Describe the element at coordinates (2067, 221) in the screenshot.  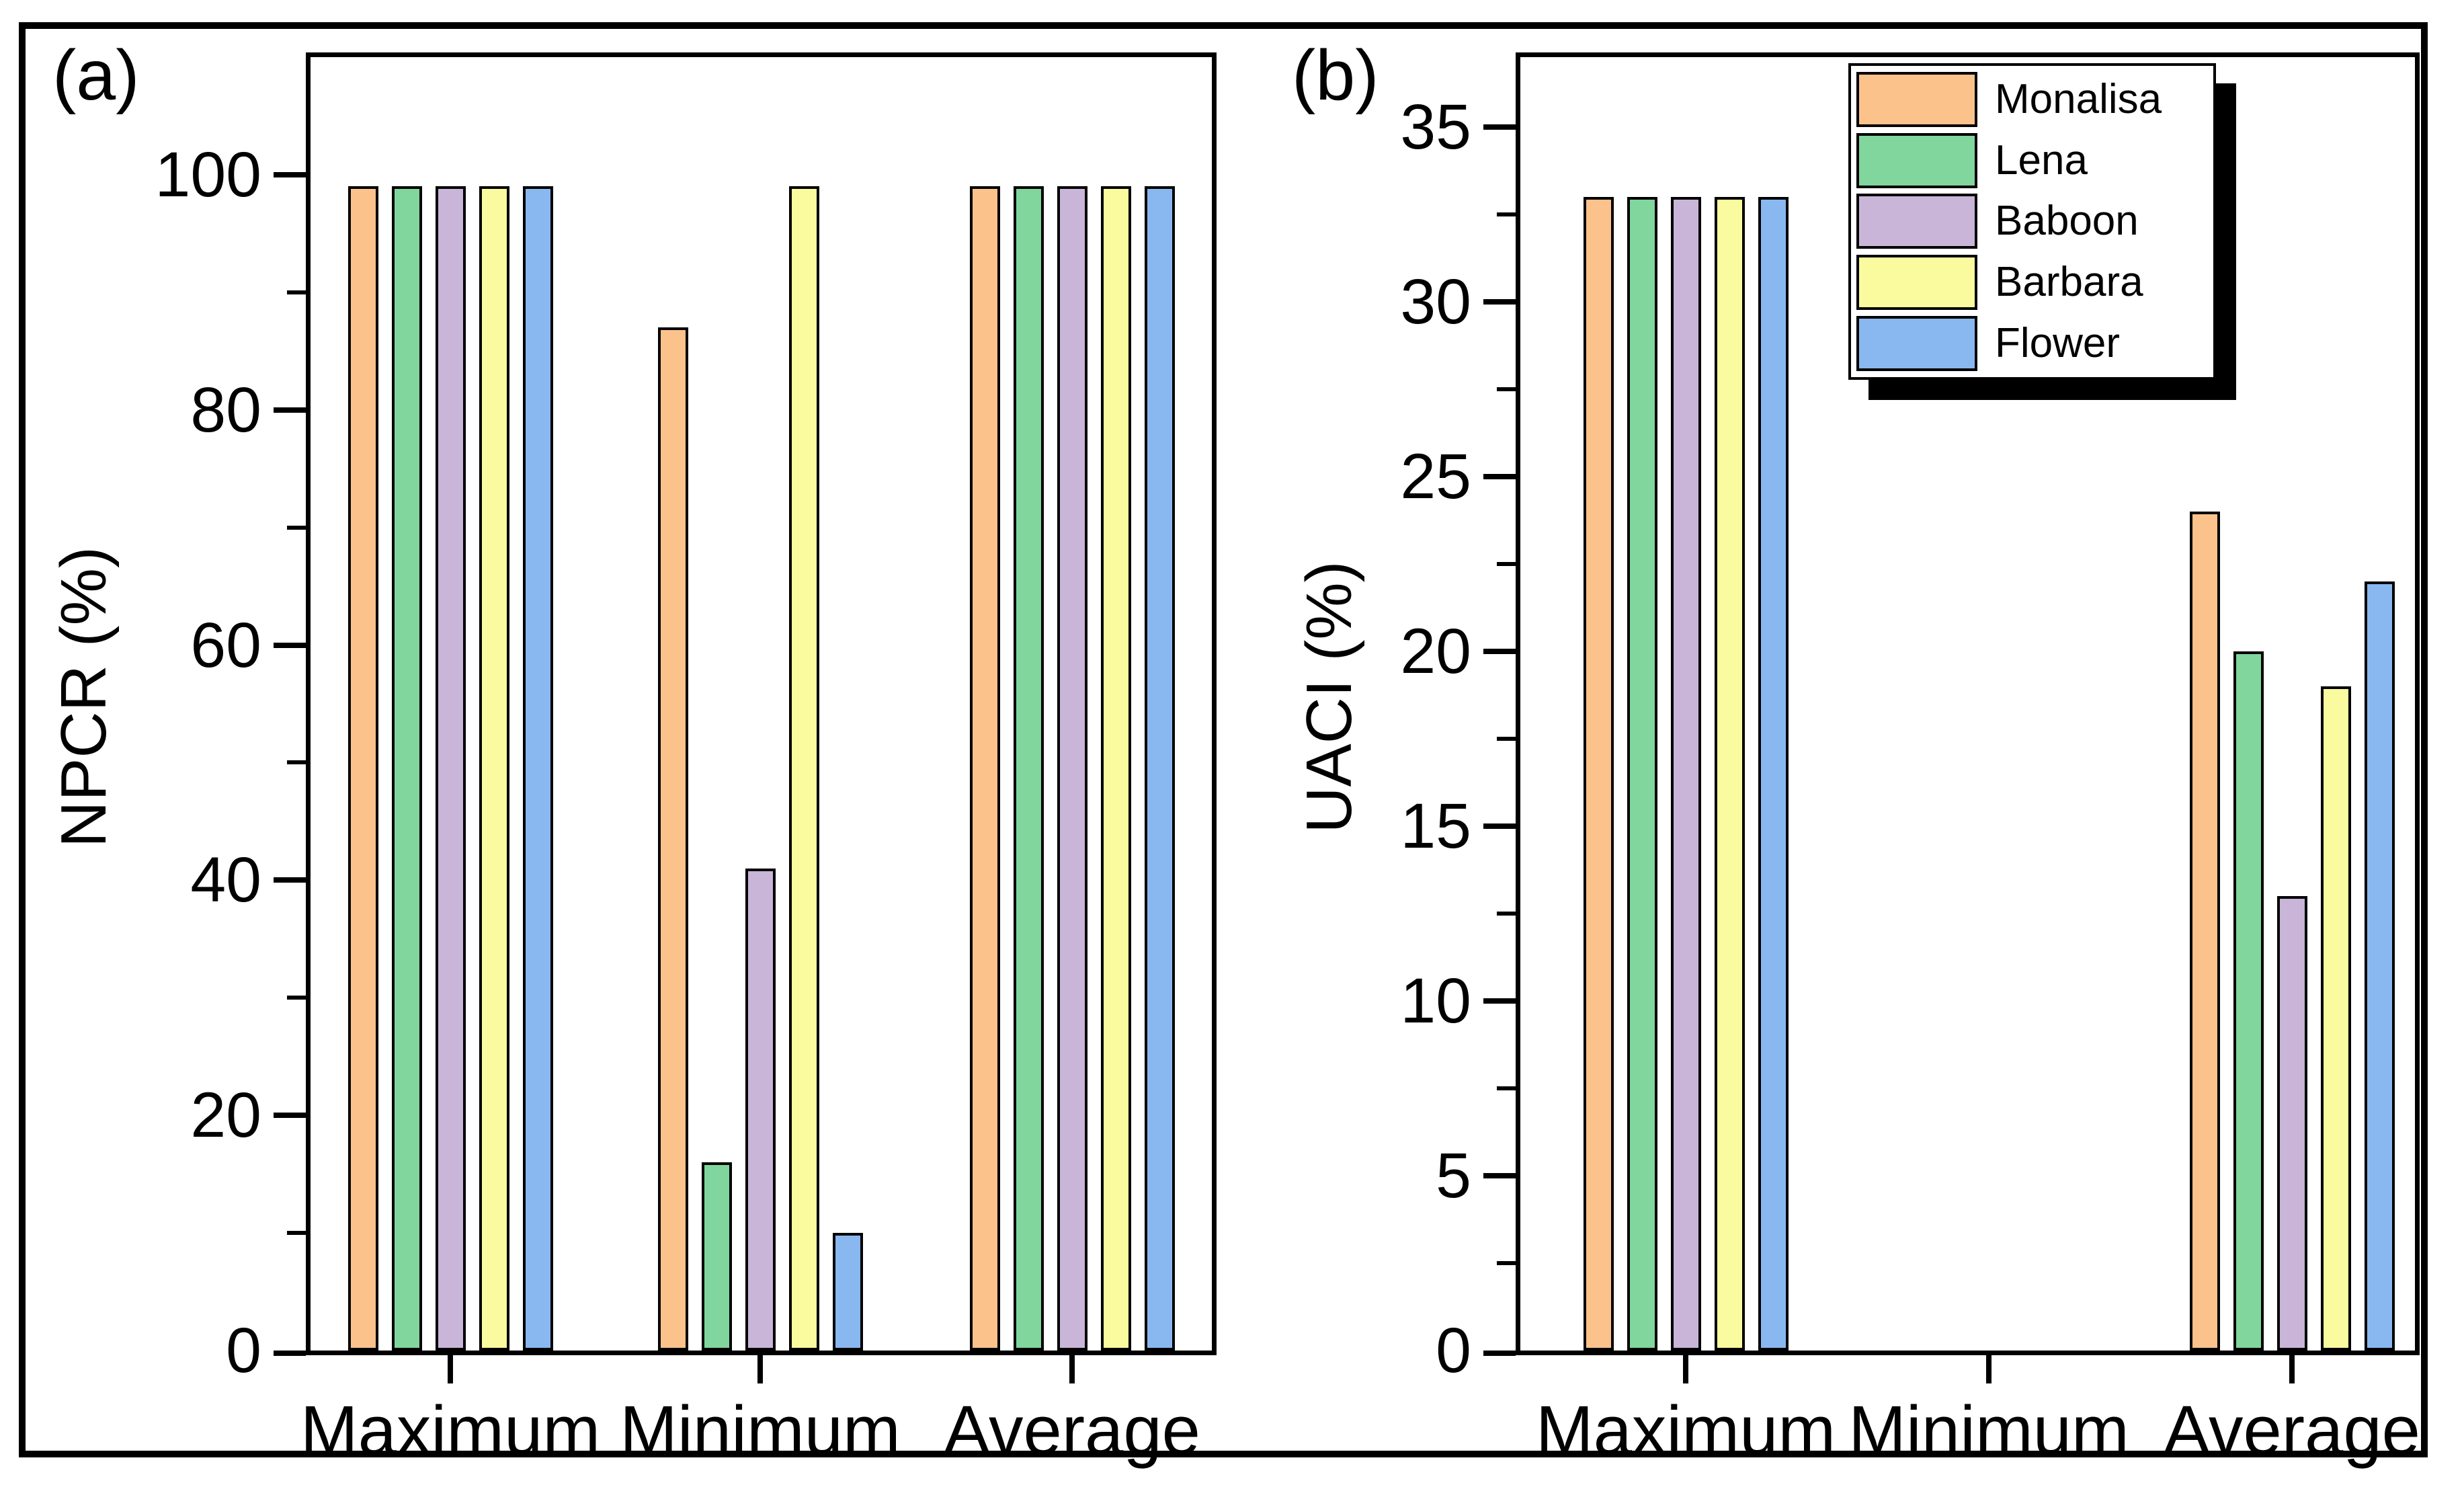
I see `legend-label: Baboon` at that location.